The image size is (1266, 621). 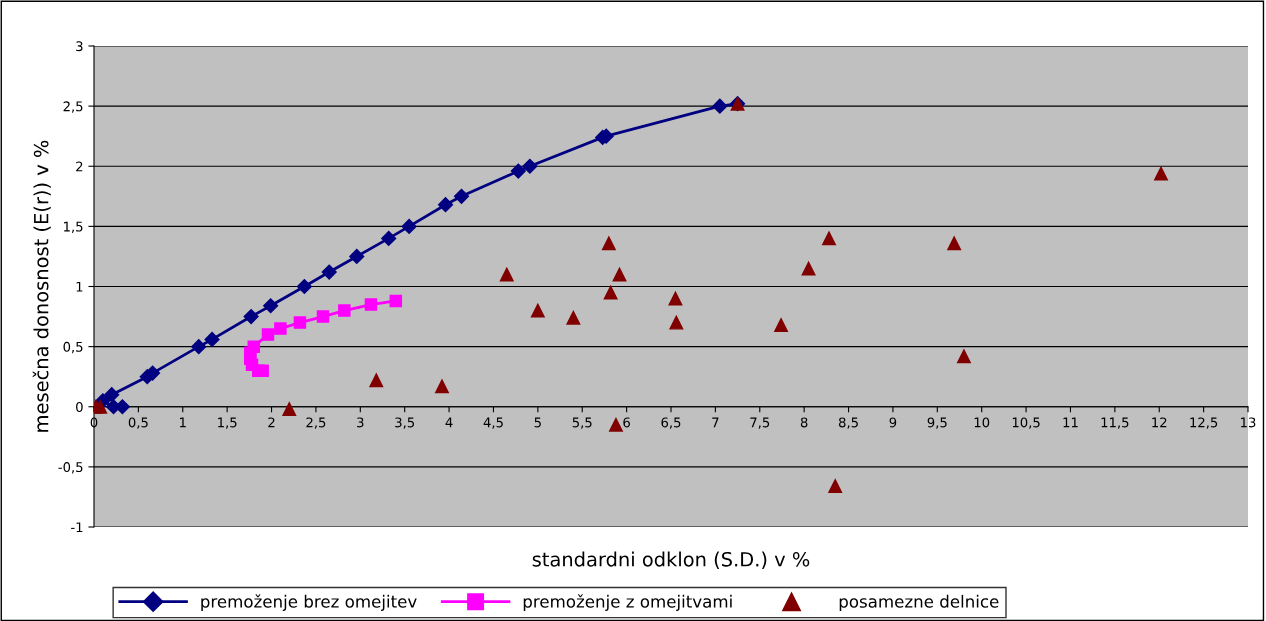 What do you see at coordinates (715, 422) in the screenshot?
I see `x-tick-label: 7` at bounding box center [715, 422].